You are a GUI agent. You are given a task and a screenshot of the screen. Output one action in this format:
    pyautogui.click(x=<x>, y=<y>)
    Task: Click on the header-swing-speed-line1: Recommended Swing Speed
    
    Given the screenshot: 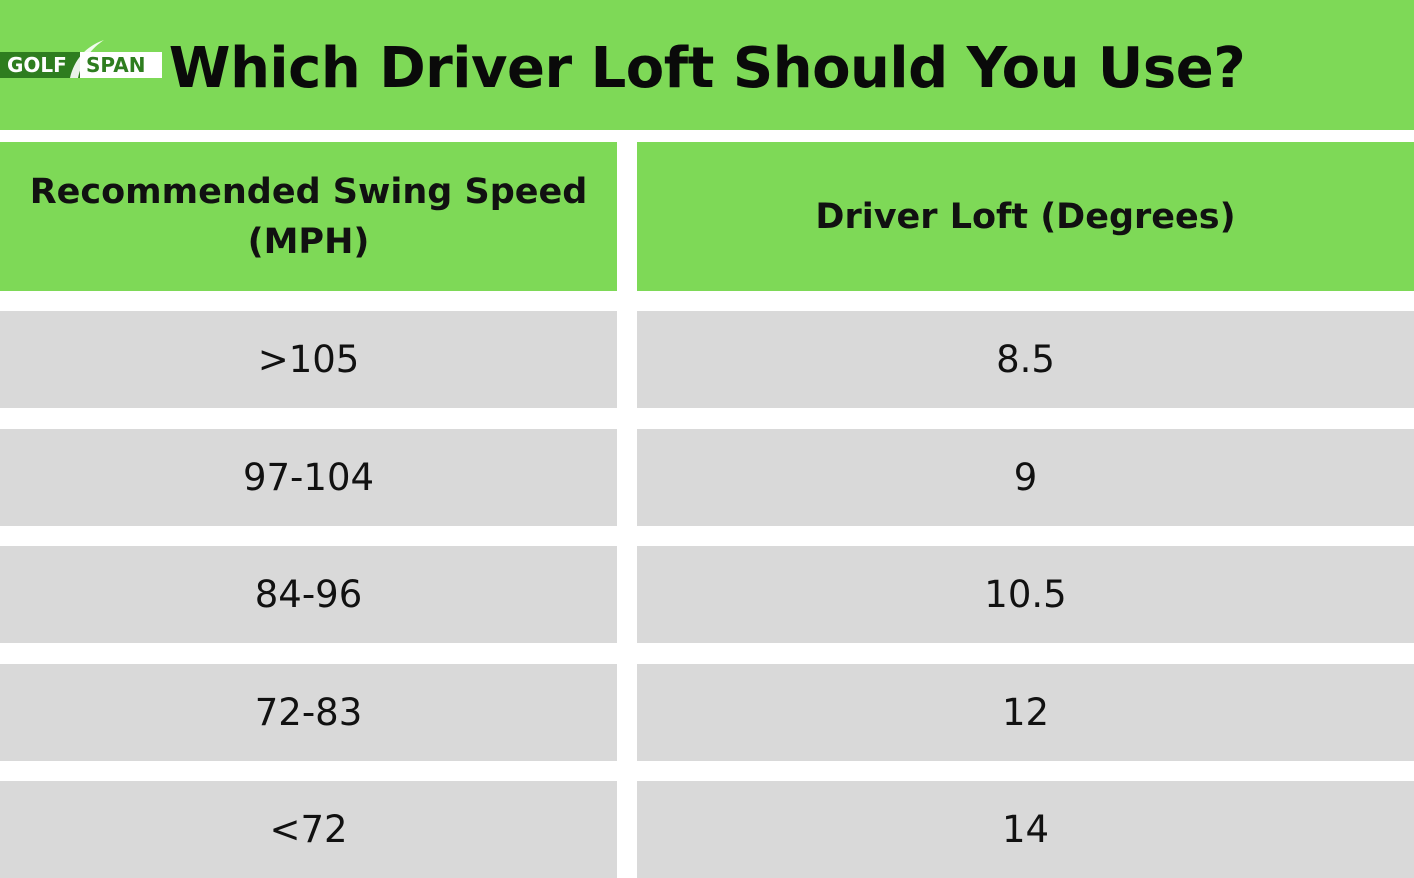 What is the action you would take?
    pyautogui.click(x=308, y=191)
    